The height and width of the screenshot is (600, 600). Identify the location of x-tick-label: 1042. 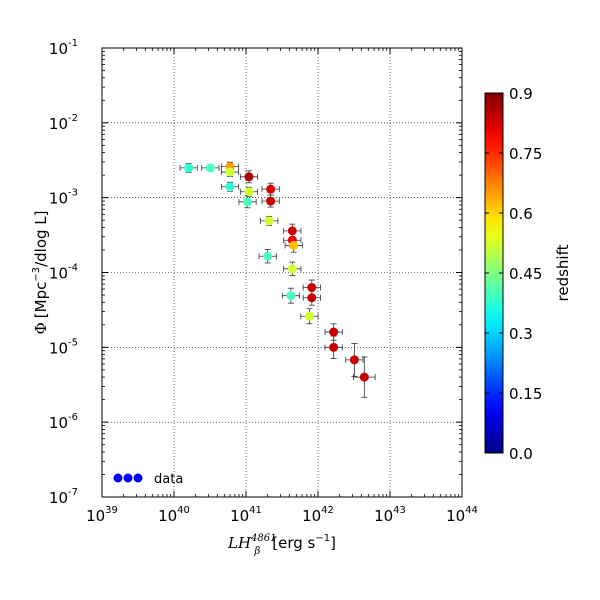
(318, 515).